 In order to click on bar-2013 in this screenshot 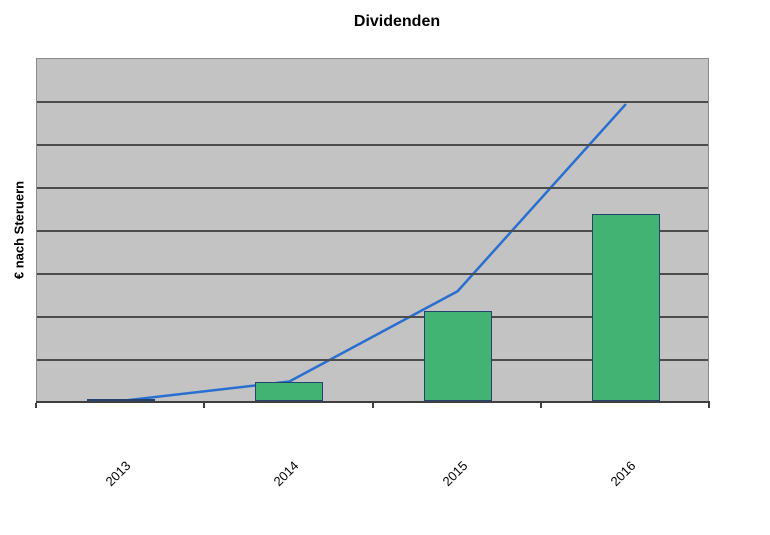, I will do `click(121, 399)`.